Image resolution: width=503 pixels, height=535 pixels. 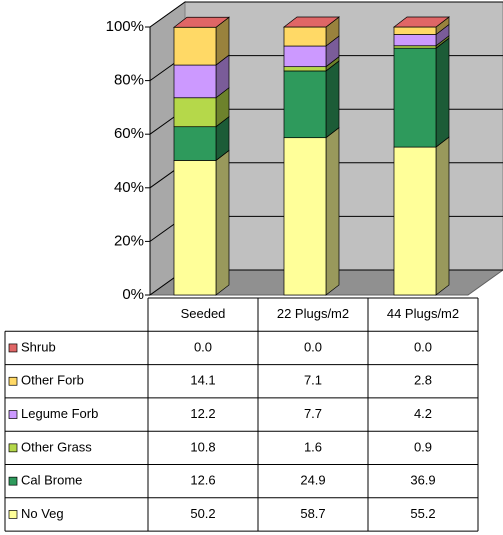 What do you see at coordinates (56, 446) in the screenshot?
I see `legend-label: Other Grass` at bounding box center [56, 446].